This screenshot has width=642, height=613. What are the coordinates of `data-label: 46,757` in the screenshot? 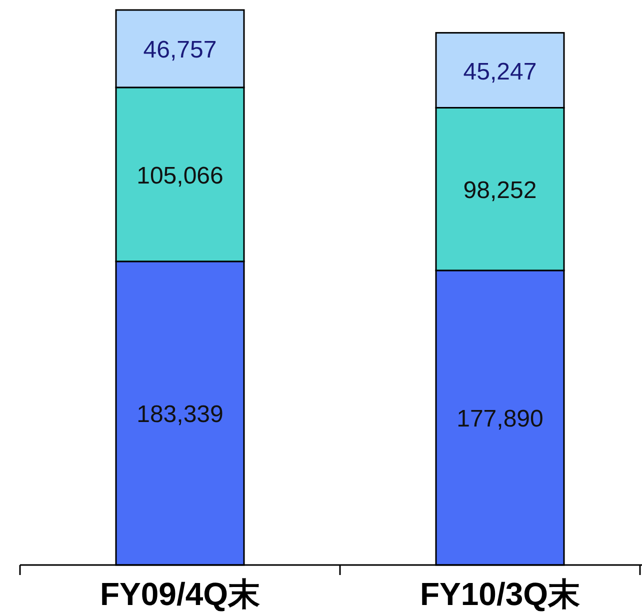 It's located at (180, 50).